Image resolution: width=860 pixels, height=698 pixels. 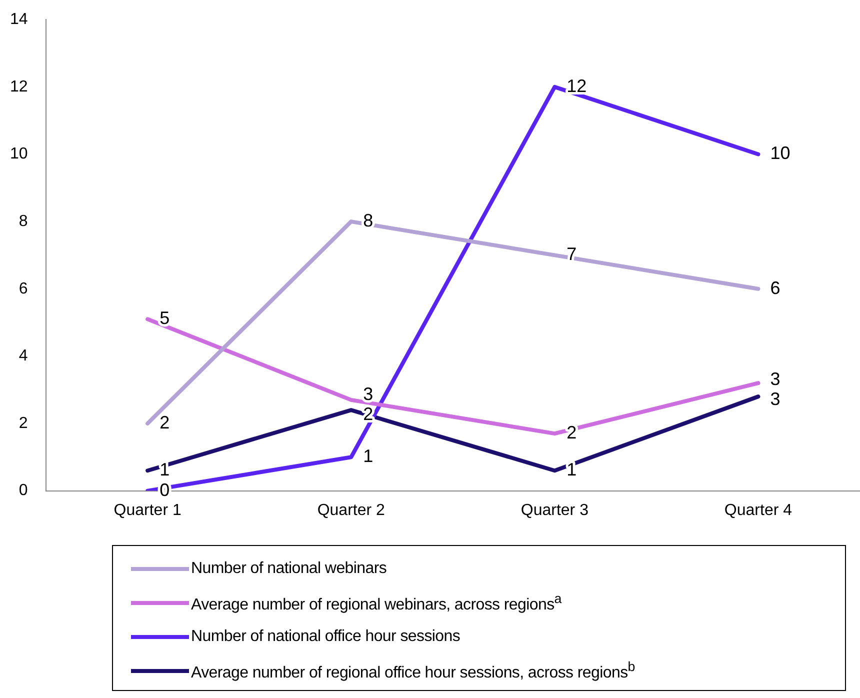 What do you see at coordinates (23, 356) in the screenshot?
I see `y-tick-label: 4` at bounding box center [23, 356].